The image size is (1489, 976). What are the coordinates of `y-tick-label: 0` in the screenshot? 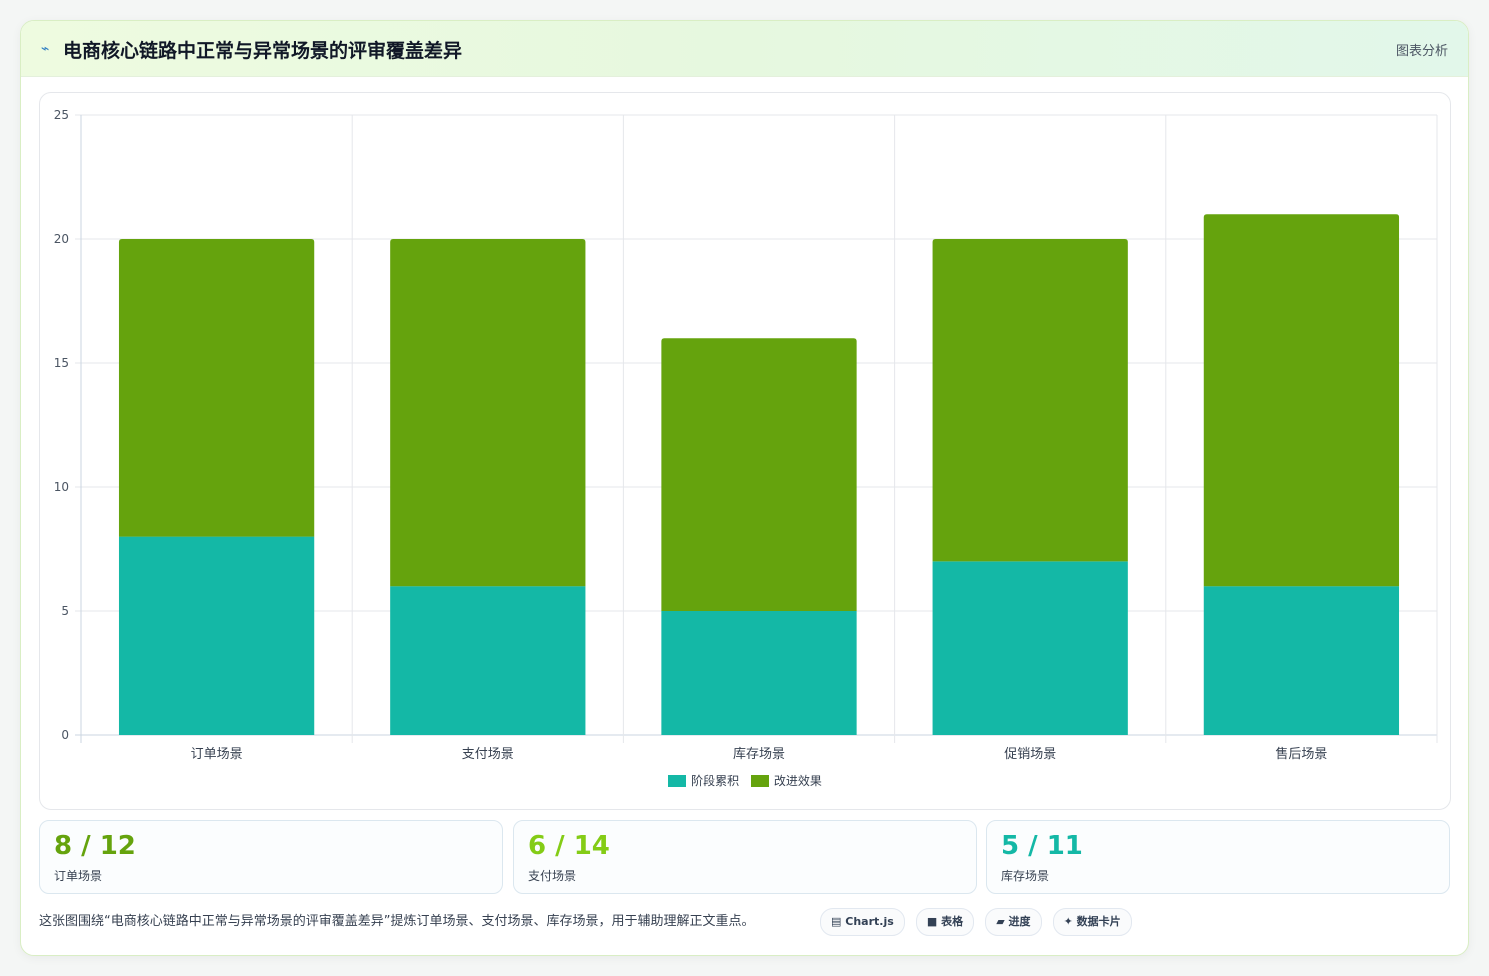 It's located at (65, 735).